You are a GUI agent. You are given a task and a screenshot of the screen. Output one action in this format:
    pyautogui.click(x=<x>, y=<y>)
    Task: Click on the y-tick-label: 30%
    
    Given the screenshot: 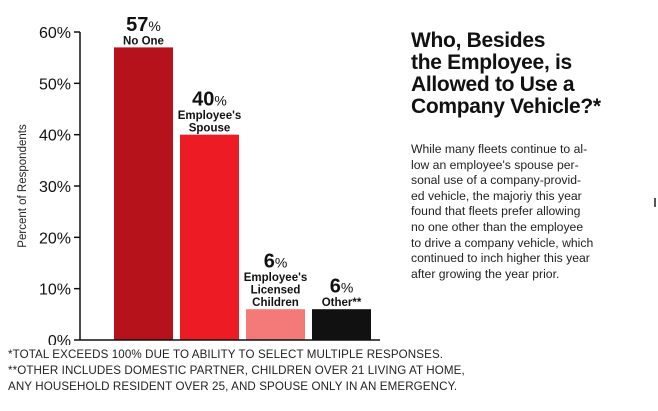 What is the action you would take?
    pyautogui.click(x=55, y=187)
    